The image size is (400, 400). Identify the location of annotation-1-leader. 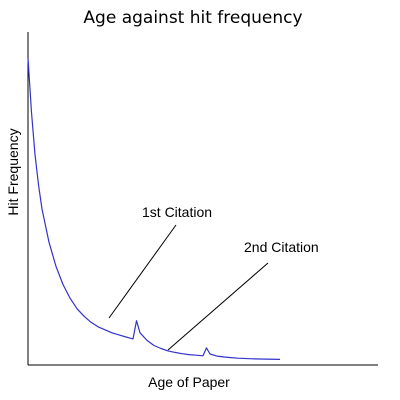
(142, 271).